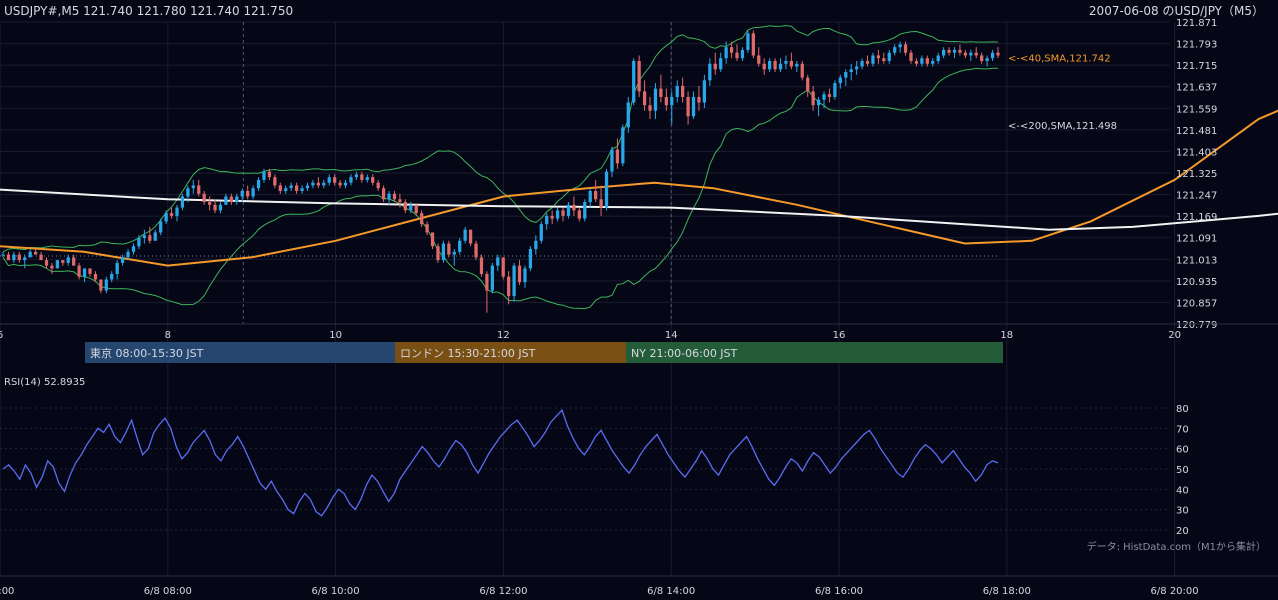  Describe the element at coordinates (1176, 546) in the screenshot. I see `data-source-note: データ: HistData.com（M1から集計）` at that location.